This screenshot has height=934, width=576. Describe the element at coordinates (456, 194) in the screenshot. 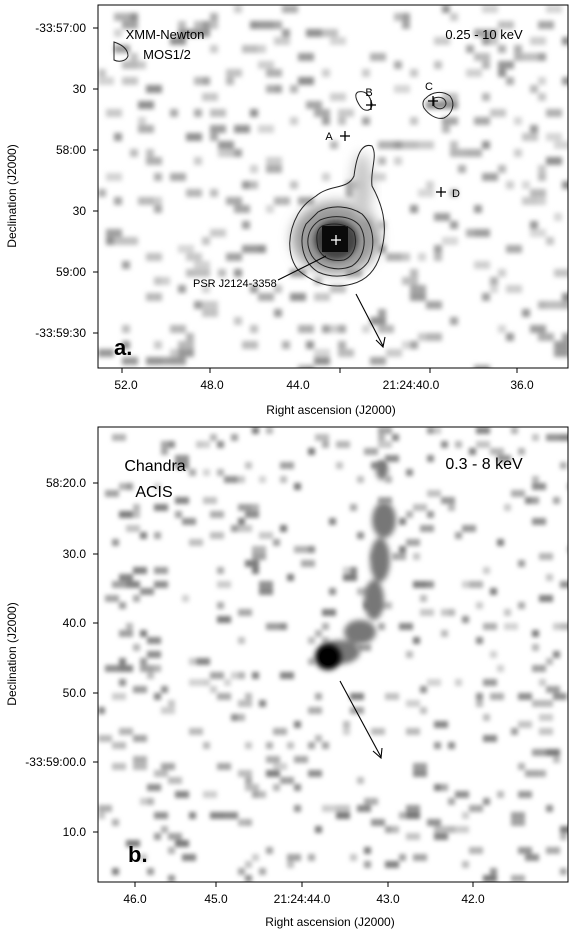

I see `source-label-d: D` at that location.